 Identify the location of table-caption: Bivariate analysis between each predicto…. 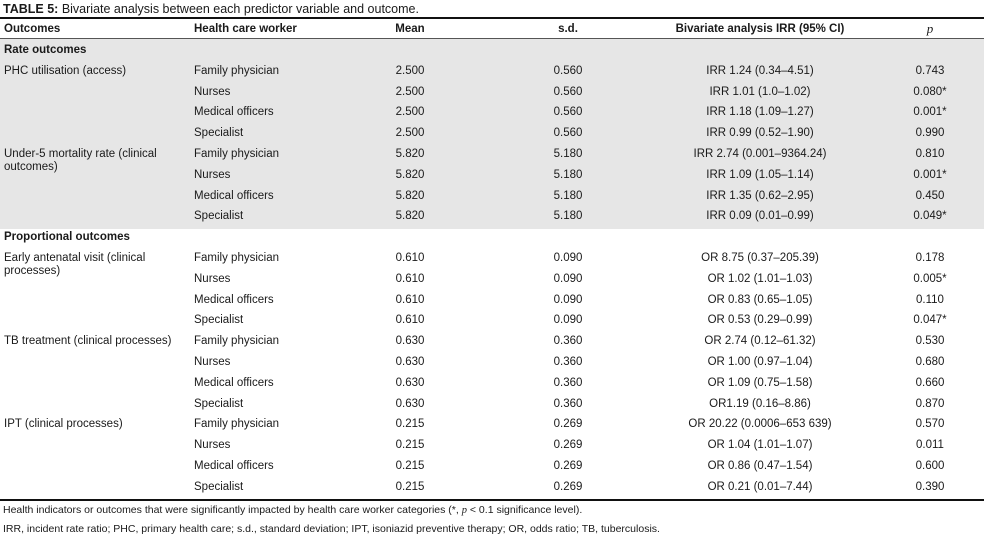
(240, 9).